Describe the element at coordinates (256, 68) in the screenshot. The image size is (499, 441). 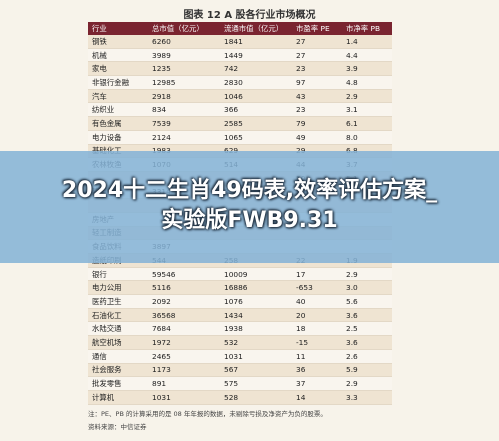
I see `table-cell: 742` at that location.